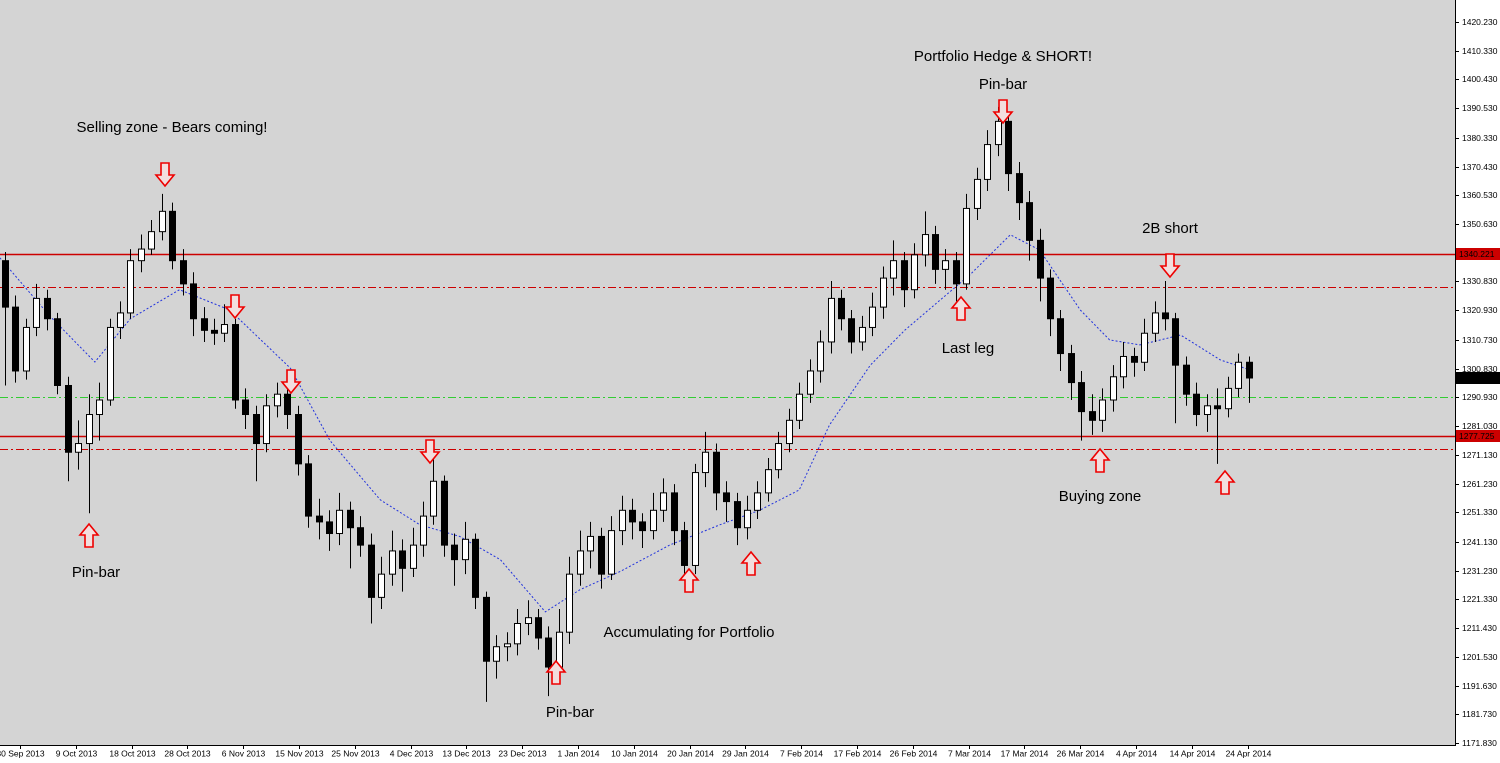 Image resolution: width=1500 pixels, height=763 pixels. What do you see at coordinates (1480, 22) in the screenshot?
I see `y-tick-label: 1420.230` at bounding box center [1480, 22].